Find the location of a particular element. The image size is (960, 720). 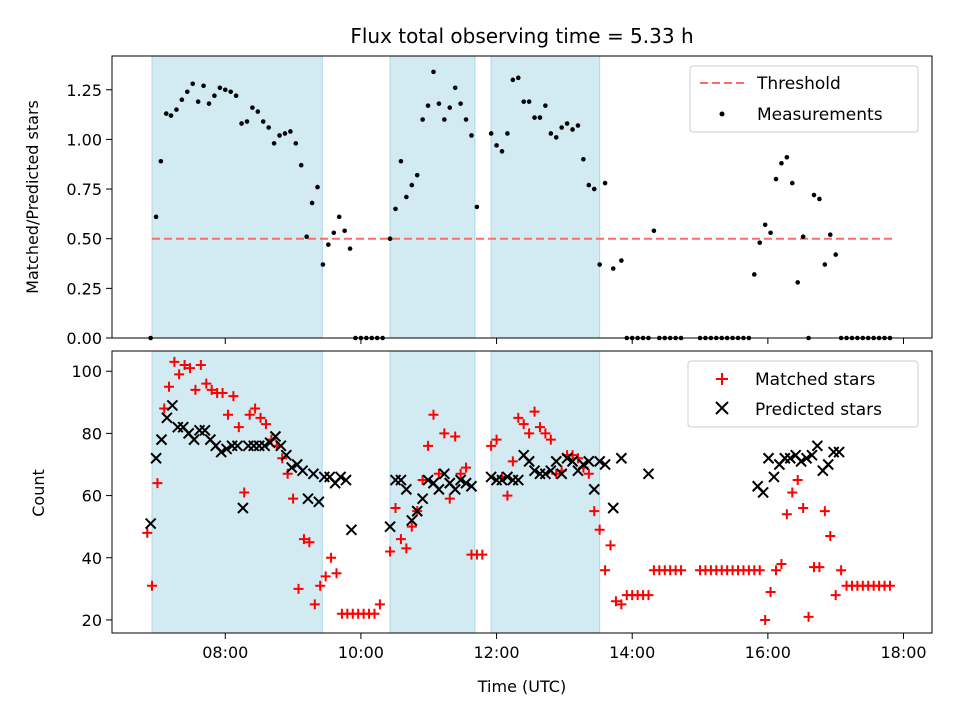

y-tick-label: 0.50 is located at coordinates (84, 239).